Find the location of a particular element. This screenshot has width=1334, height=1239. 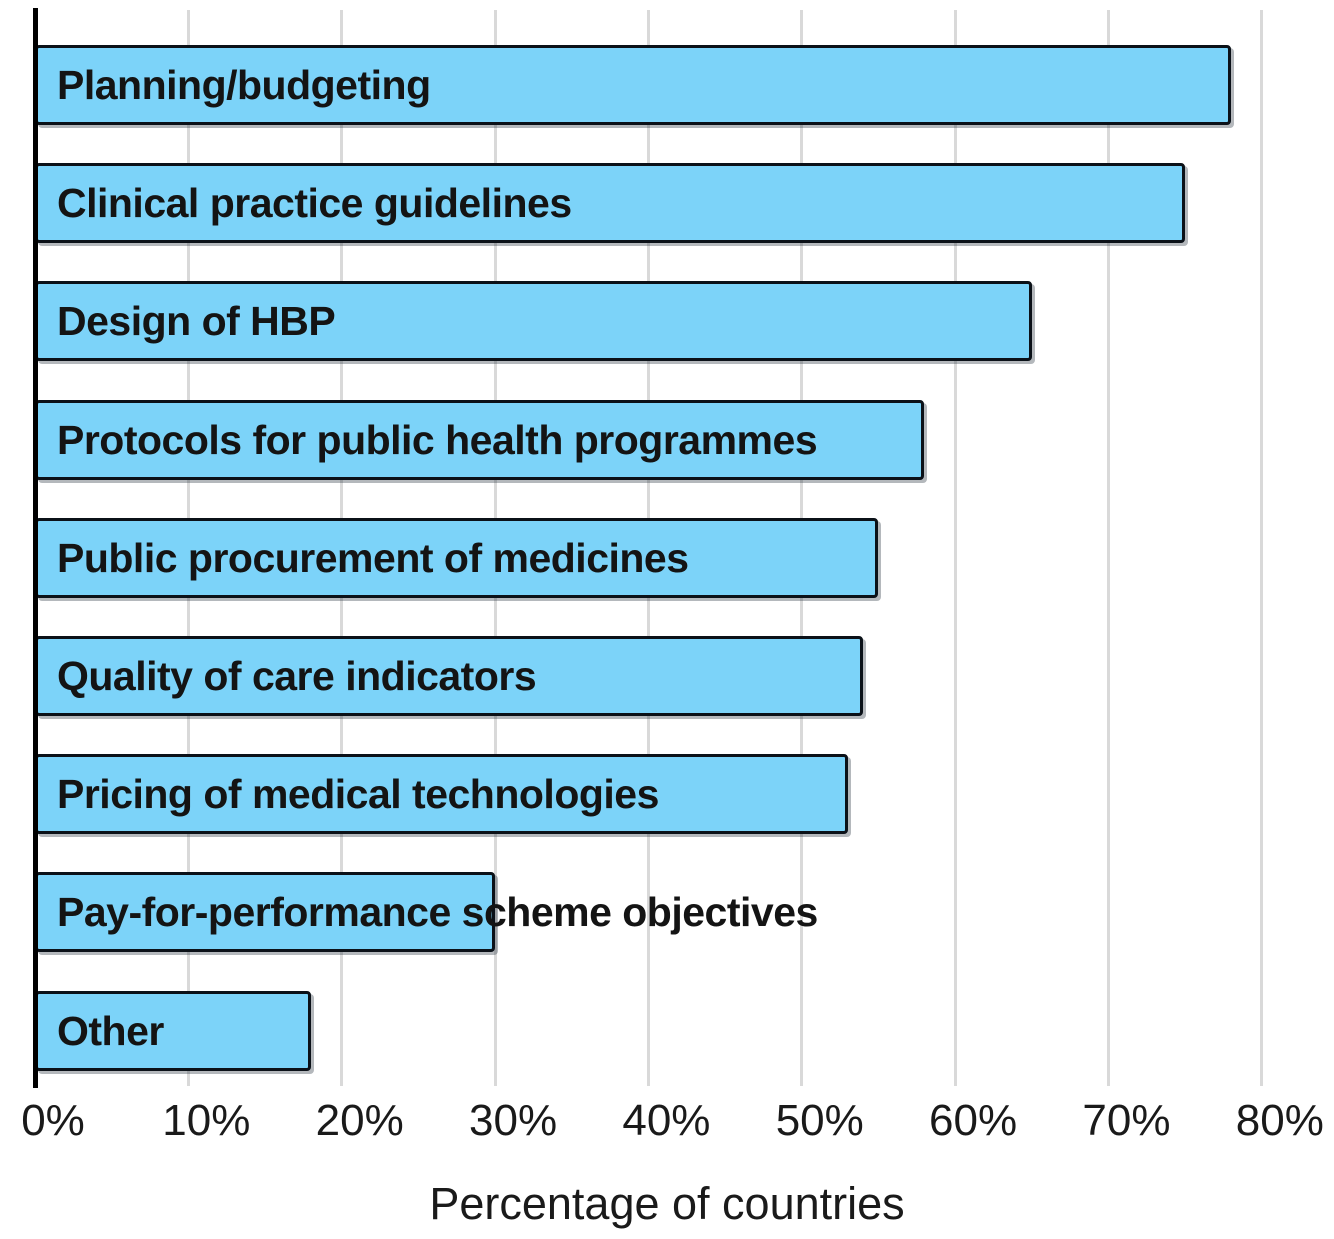

y-axis-line is located at coordinates (35, 548).